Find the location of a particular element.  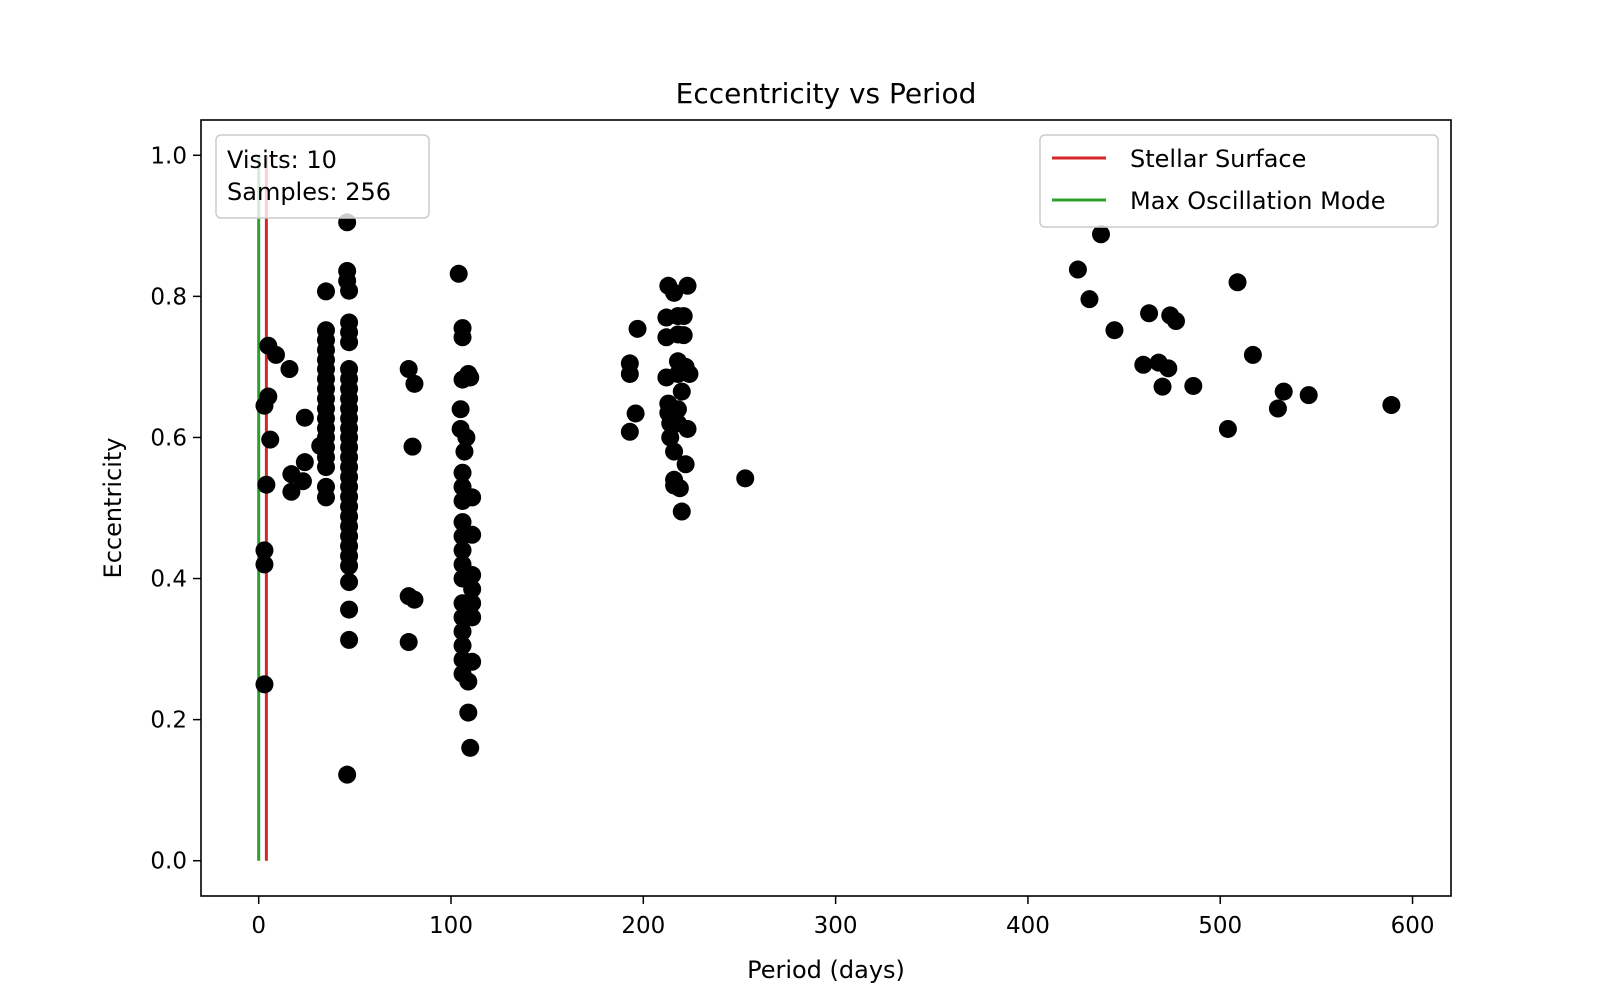

x-tick-label: 100 is located at coordinates (451, 926).